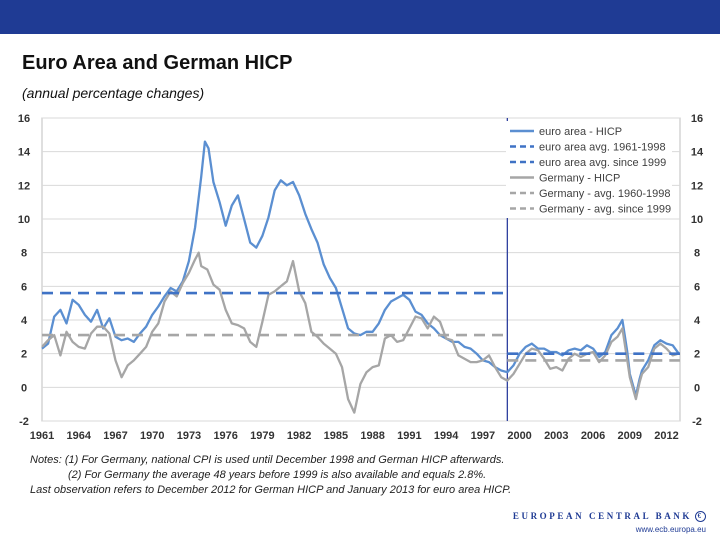 The height and width of the screenshot is (540, 720). I want to click on y-tick-label-right: 4, so click(697, 321).